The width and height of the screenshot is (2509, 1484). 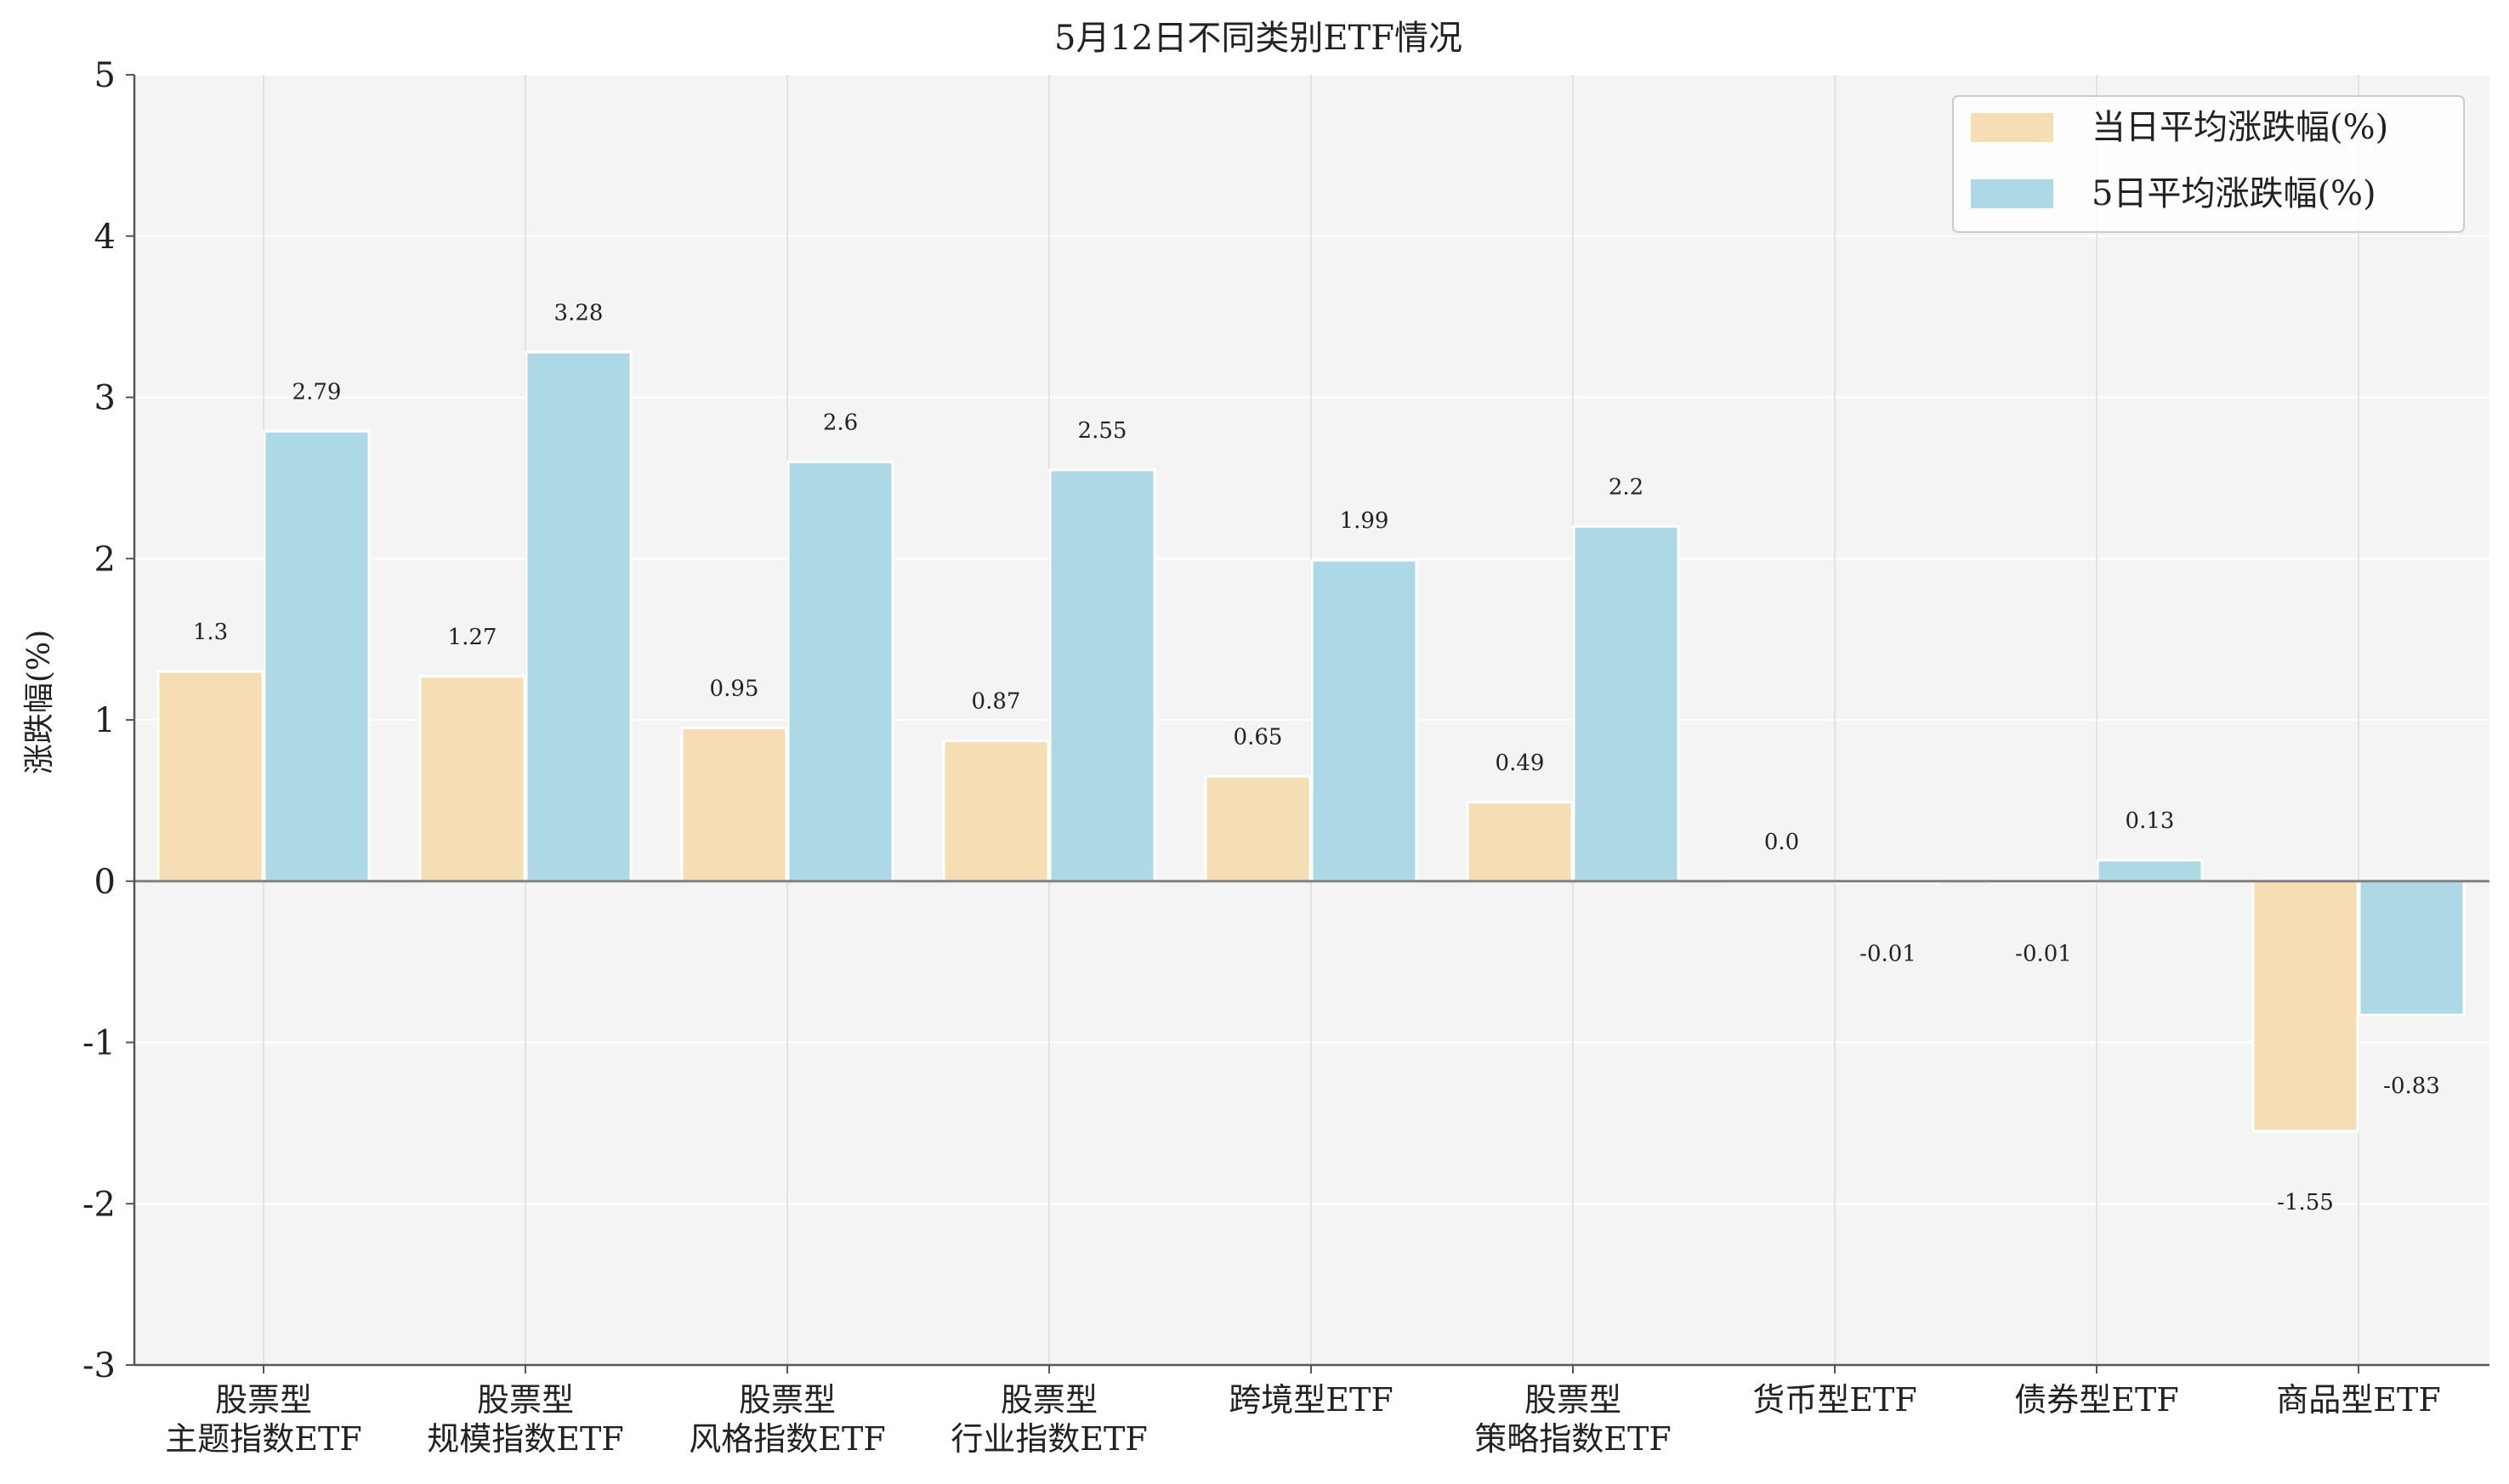 What do you see at coordinates (2305, 1202) in the screenshot?
I see `data-label-s0-c8: -1.55` at bounding box center [2305, 1202].